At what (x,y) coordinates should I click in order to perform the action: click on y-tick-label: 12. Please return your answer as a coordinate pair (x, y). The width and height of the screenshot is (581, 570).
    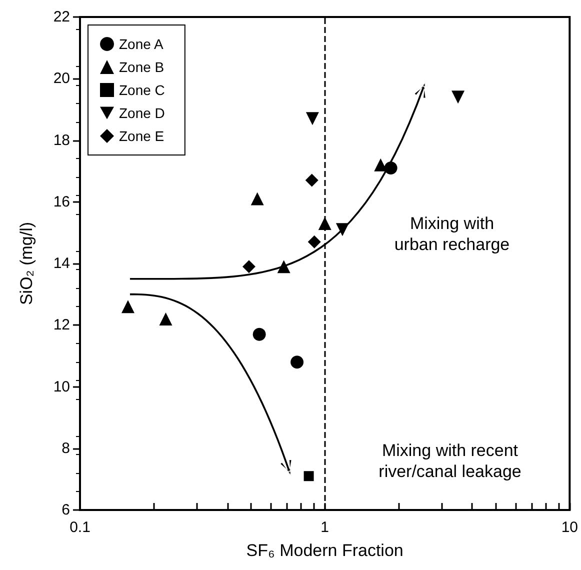
    Looking at the image, I should click on (61, 325).